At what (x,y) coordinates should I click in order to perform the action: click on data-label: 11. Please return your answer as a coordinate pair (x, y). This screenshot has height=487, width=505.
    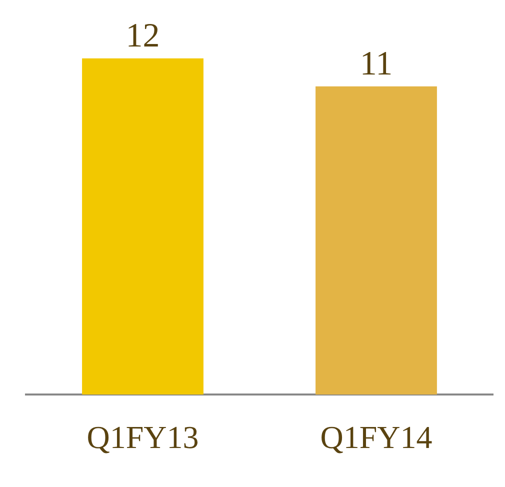
    Looking at the image, I should click on (376, 63).